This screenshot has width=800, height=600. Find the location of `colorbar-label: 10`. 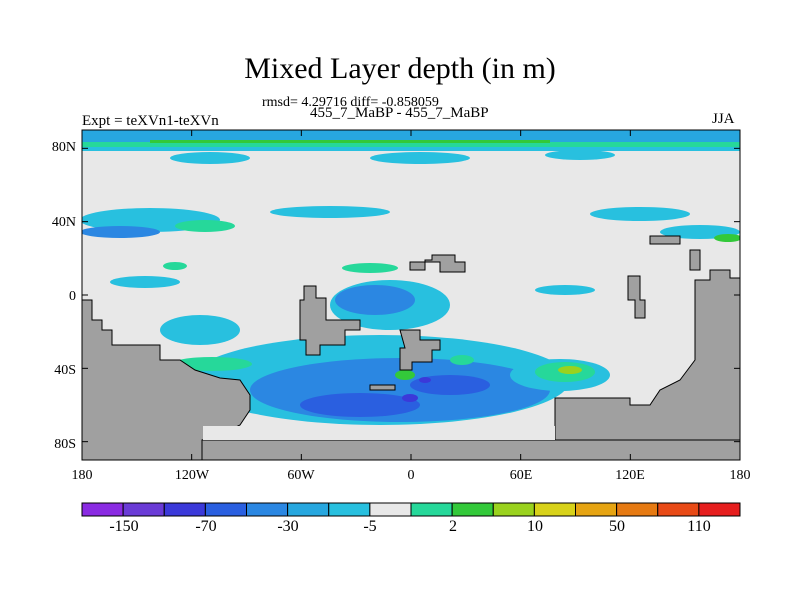

colorbar-label: 10 is located at coordinates (535, 526).